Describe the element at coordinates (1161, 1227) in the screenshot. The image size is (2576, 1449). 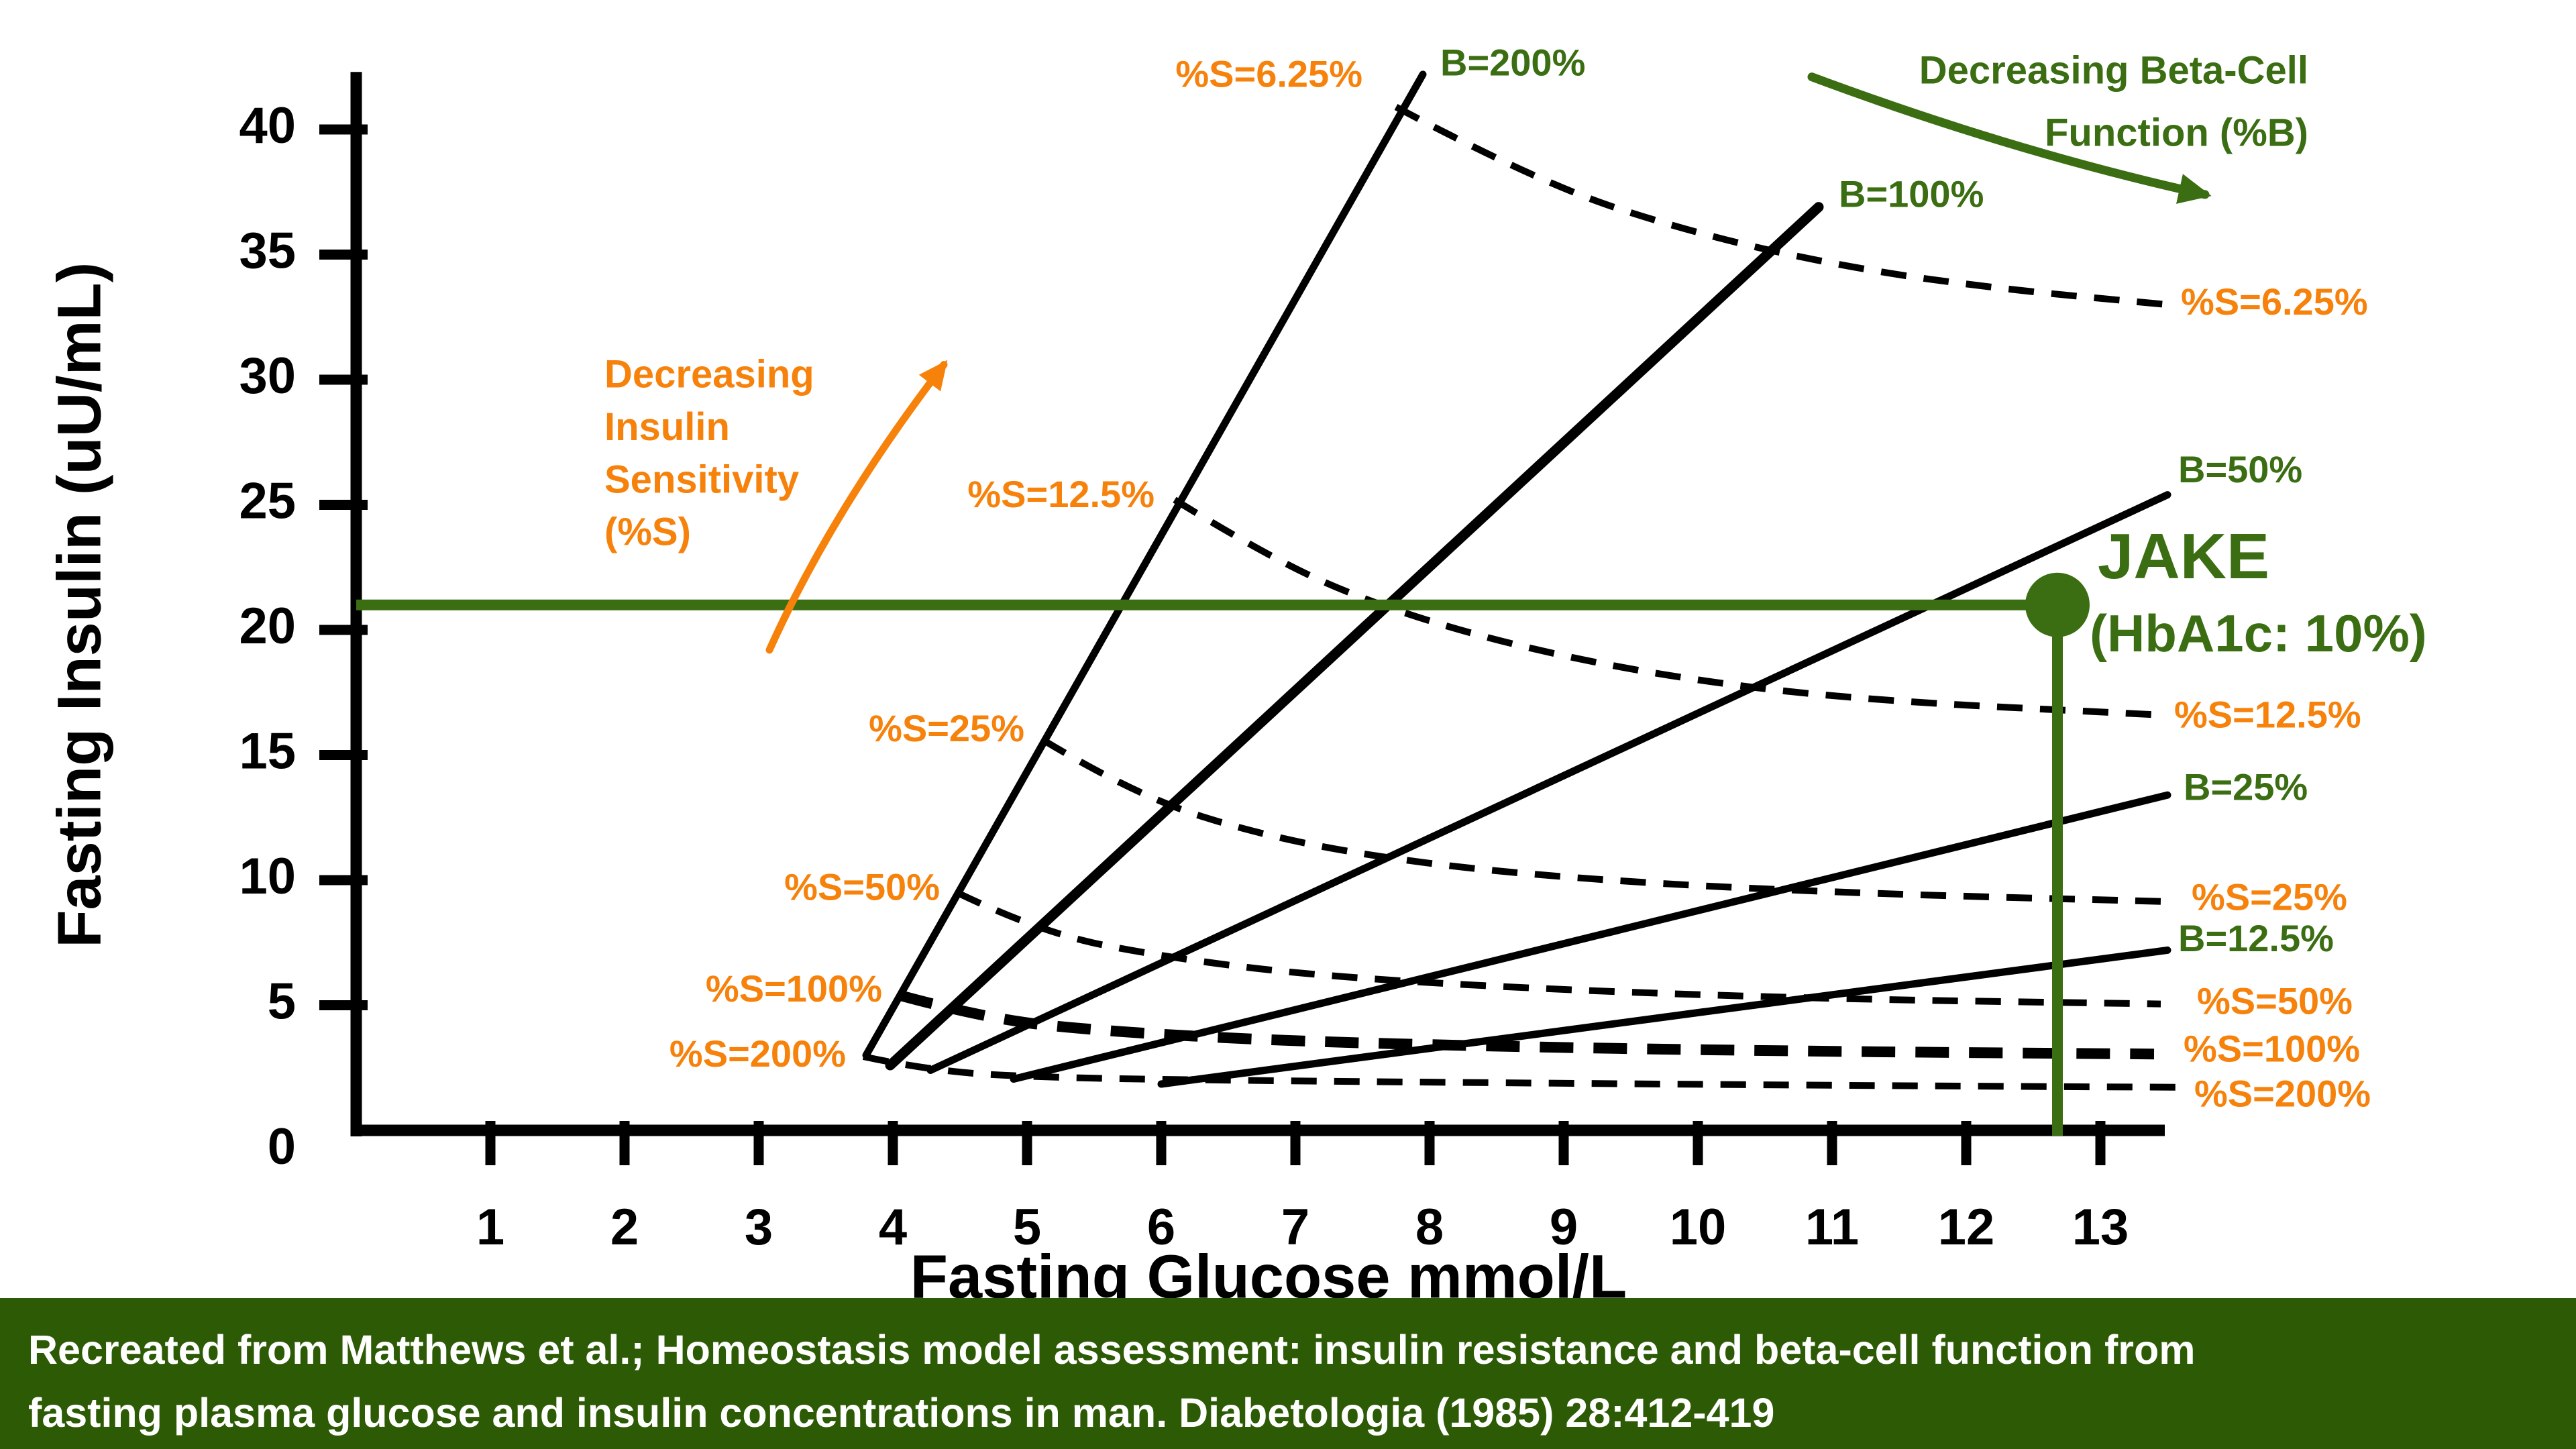
I see `x-tick-label: 6` at that location.